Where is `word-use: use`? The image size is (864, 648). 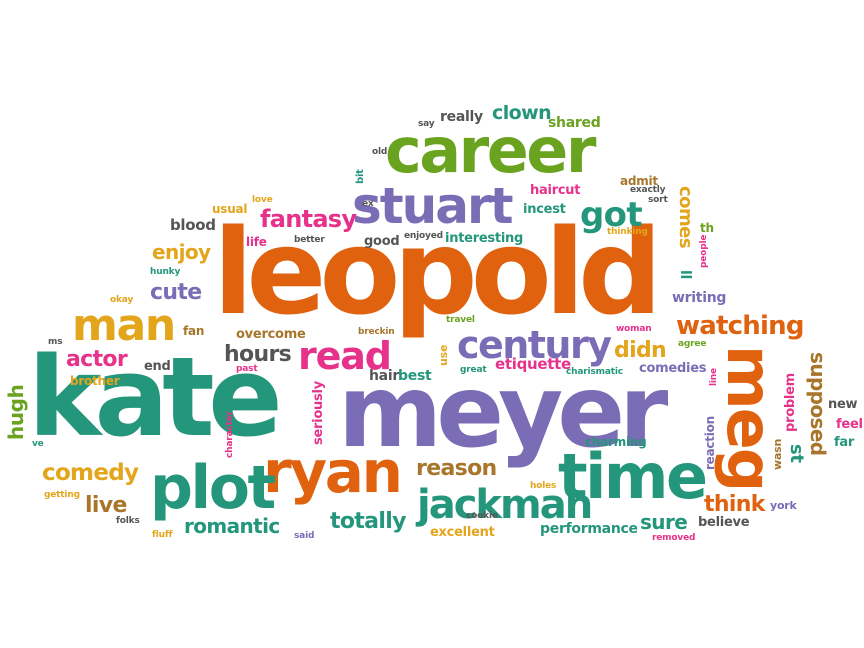
word-use: use is located at coordinates (443, 355).